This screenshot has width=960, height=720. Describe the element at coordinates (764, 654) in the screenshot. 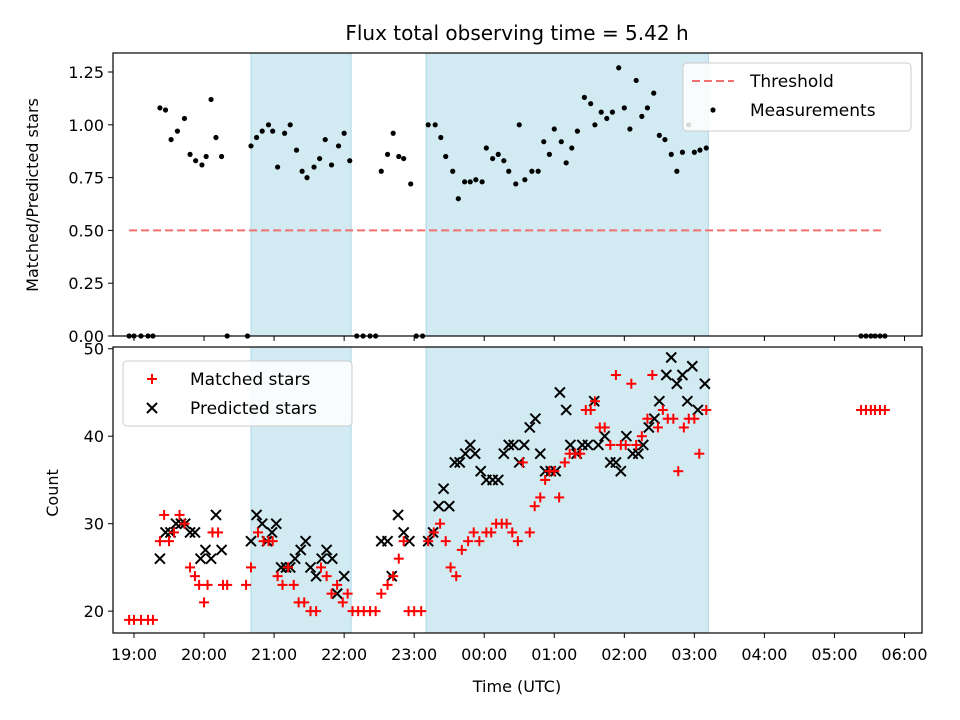

I see `x-tick-label: 04:00` at that location.